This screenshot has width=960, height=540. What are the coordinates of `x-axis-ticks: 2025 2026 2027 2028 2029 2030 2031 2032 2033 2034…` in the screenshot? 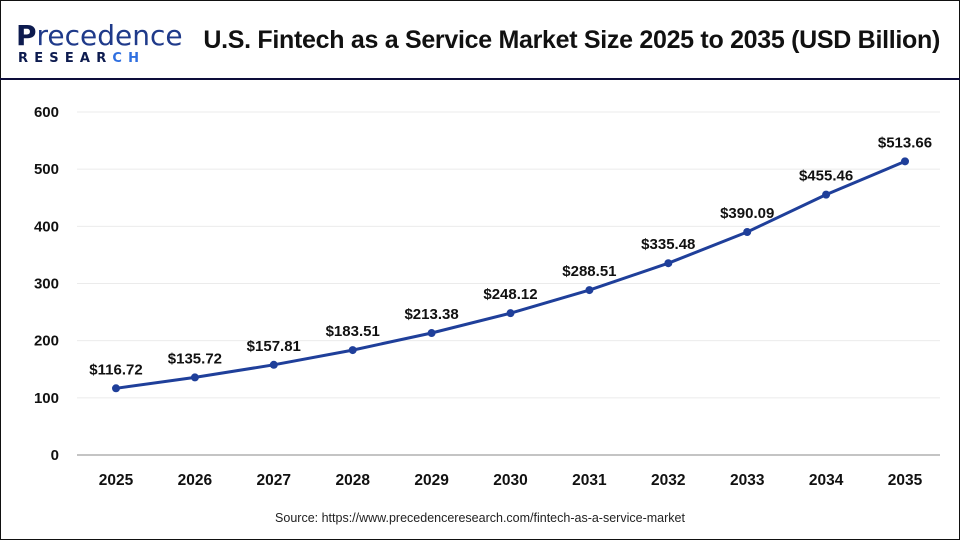 It's located at (511, 480).